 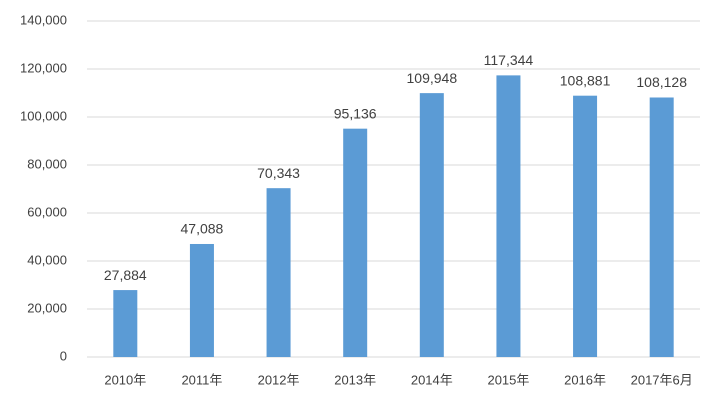 What do you see at coordinates (63, 355) in the screenshot?
I see `y-tick-label: 0` at bounding box center [63, 355].